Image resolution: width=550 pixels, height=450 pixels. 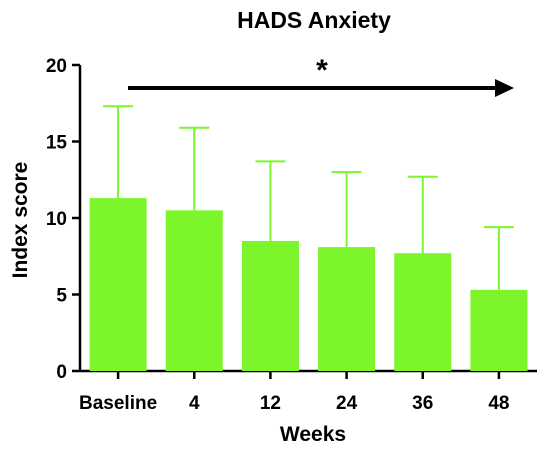 What do you see at coordinates (20, 220) in the screenshot?
I see `y-axis-label: Index score` at bounding box center [20, 220].